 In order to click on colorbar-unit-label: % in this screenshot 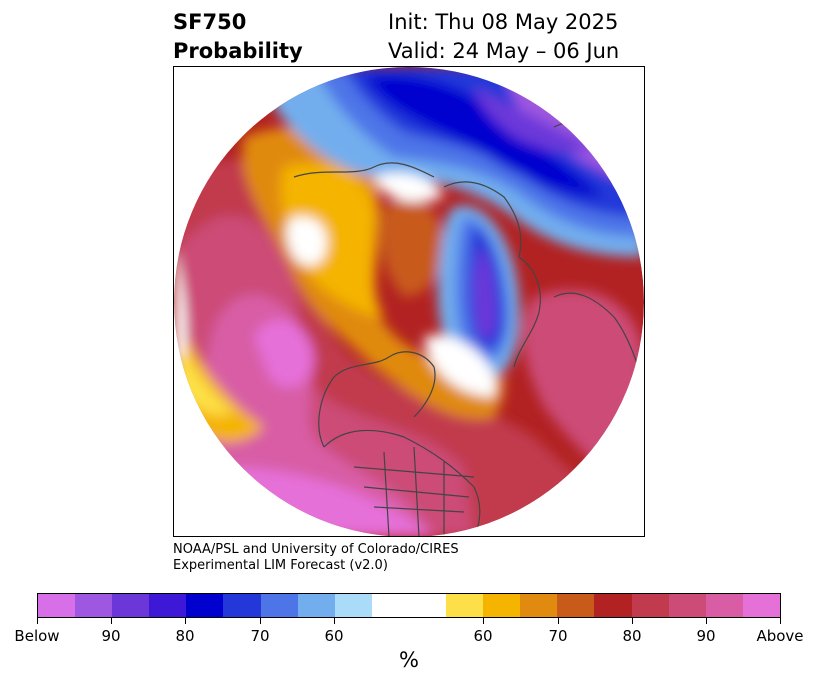, I will do `click(409, 660)`.